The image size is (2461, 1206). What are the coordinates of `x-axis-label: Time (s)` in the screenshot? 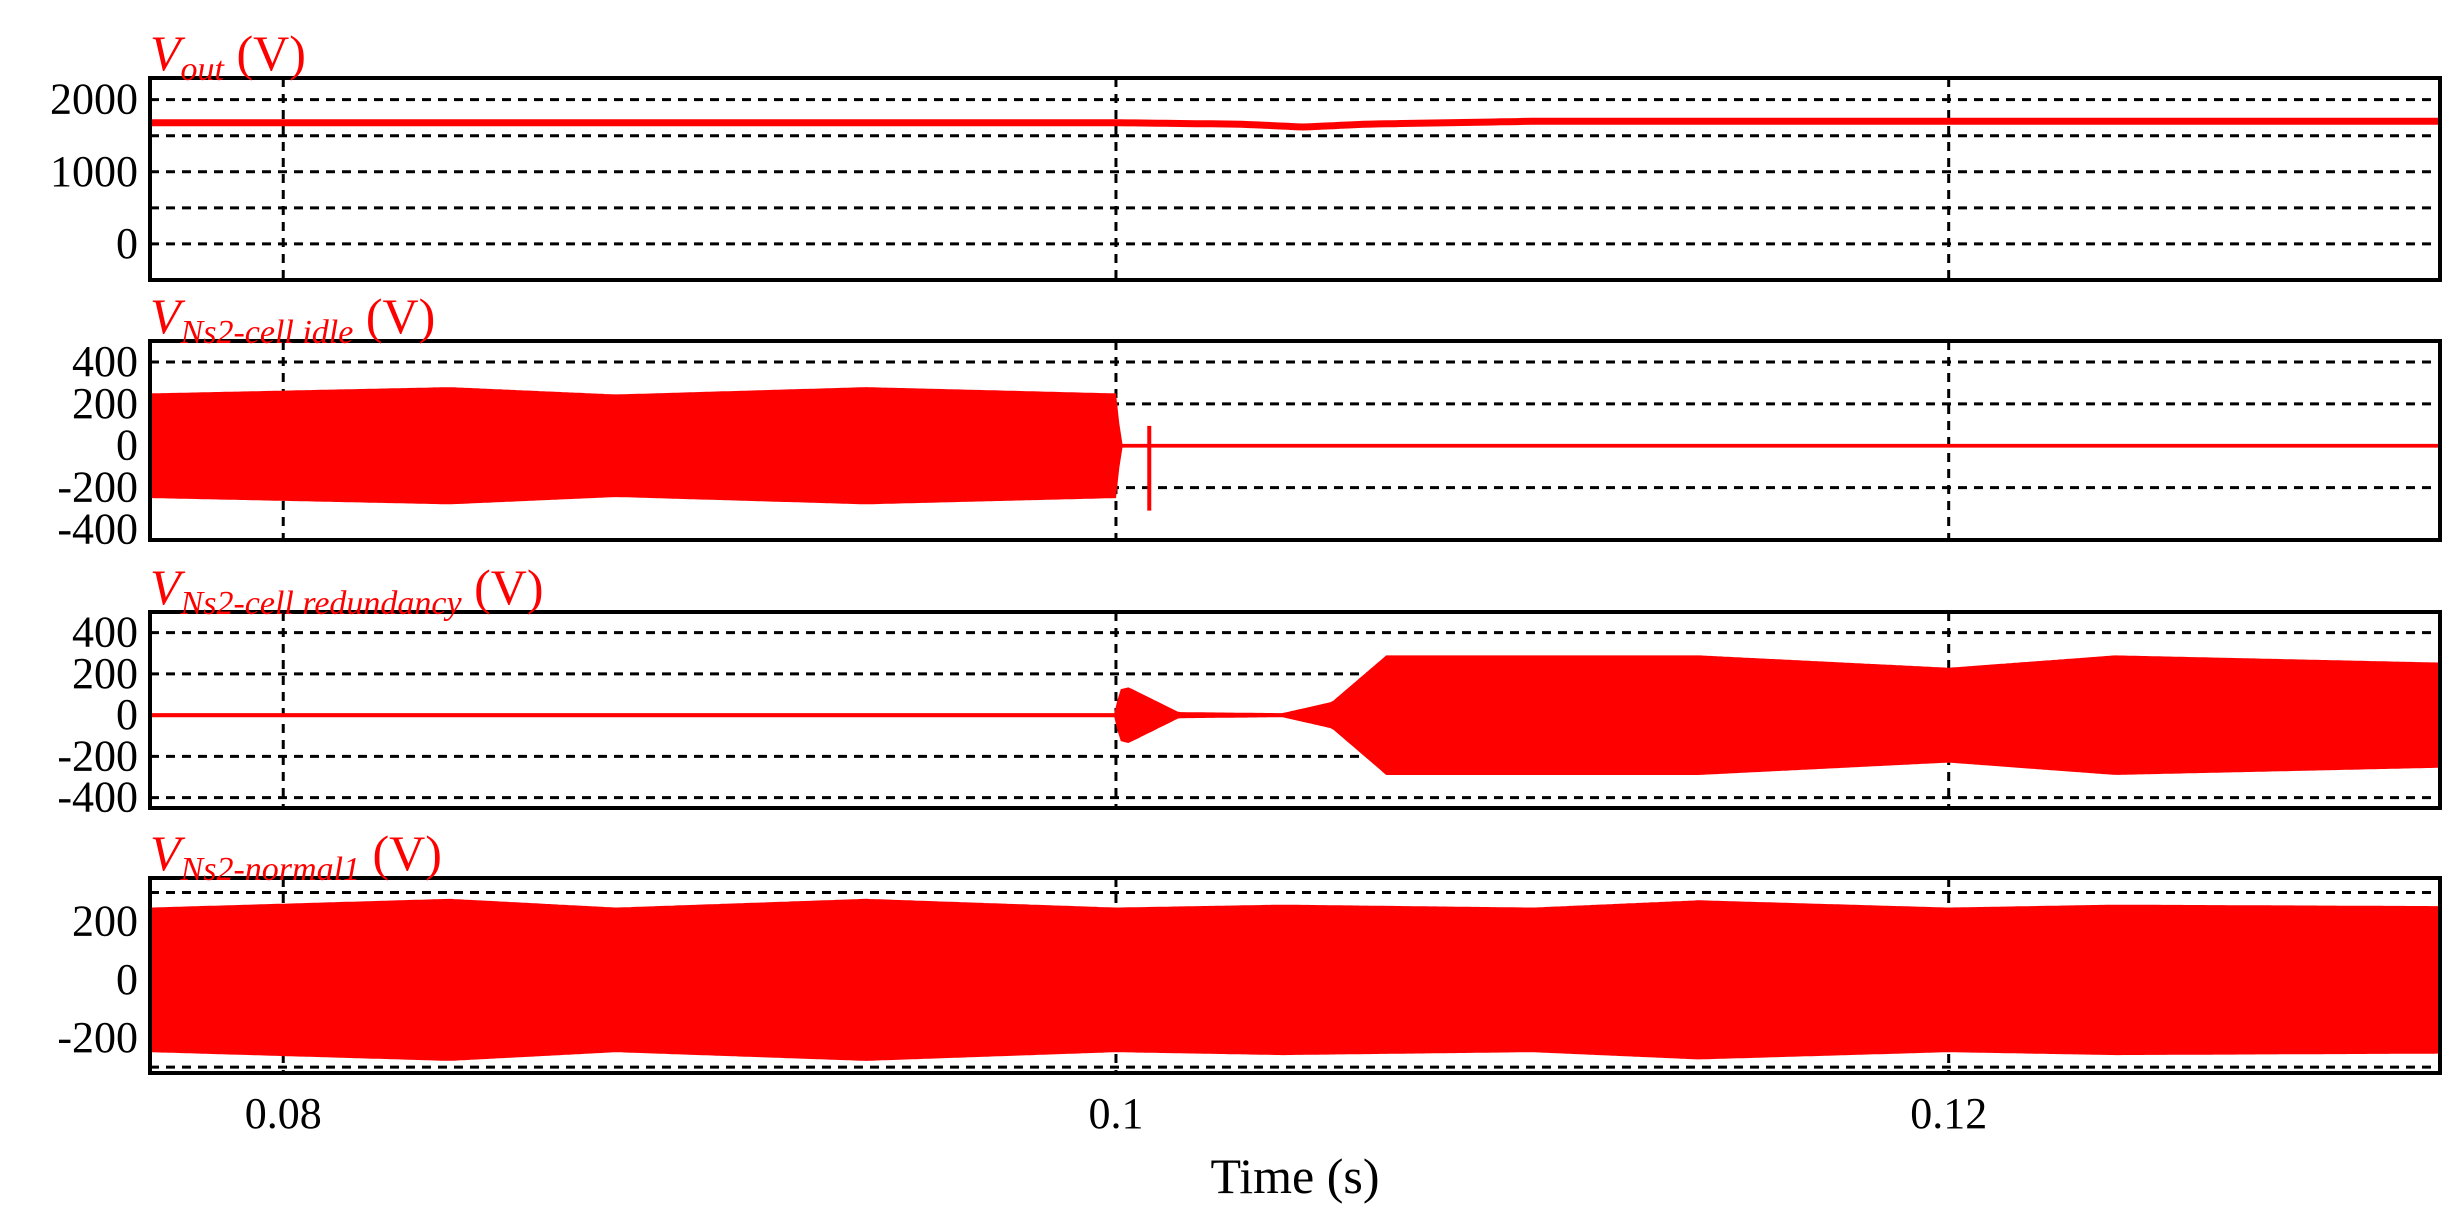 It's located at (1294, 1176).